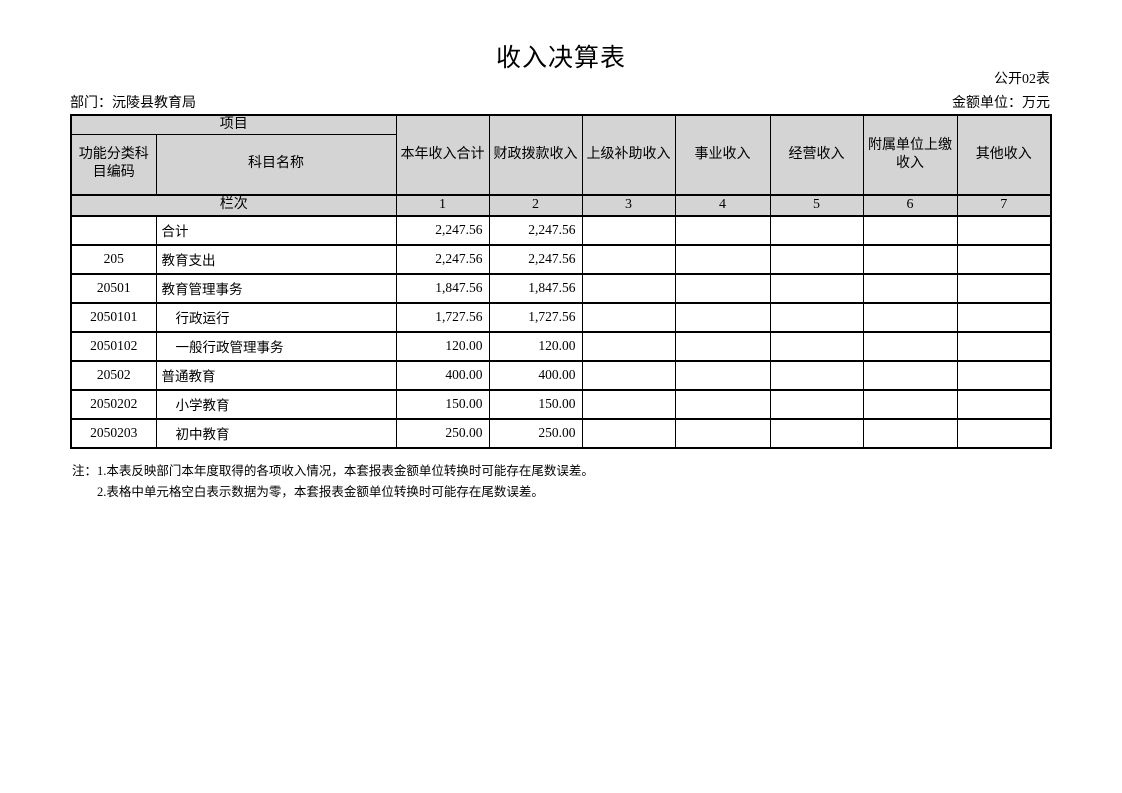  Describe the element at coordinates (535, 205) in the screenshot. I see `column-number: 2` at that location.